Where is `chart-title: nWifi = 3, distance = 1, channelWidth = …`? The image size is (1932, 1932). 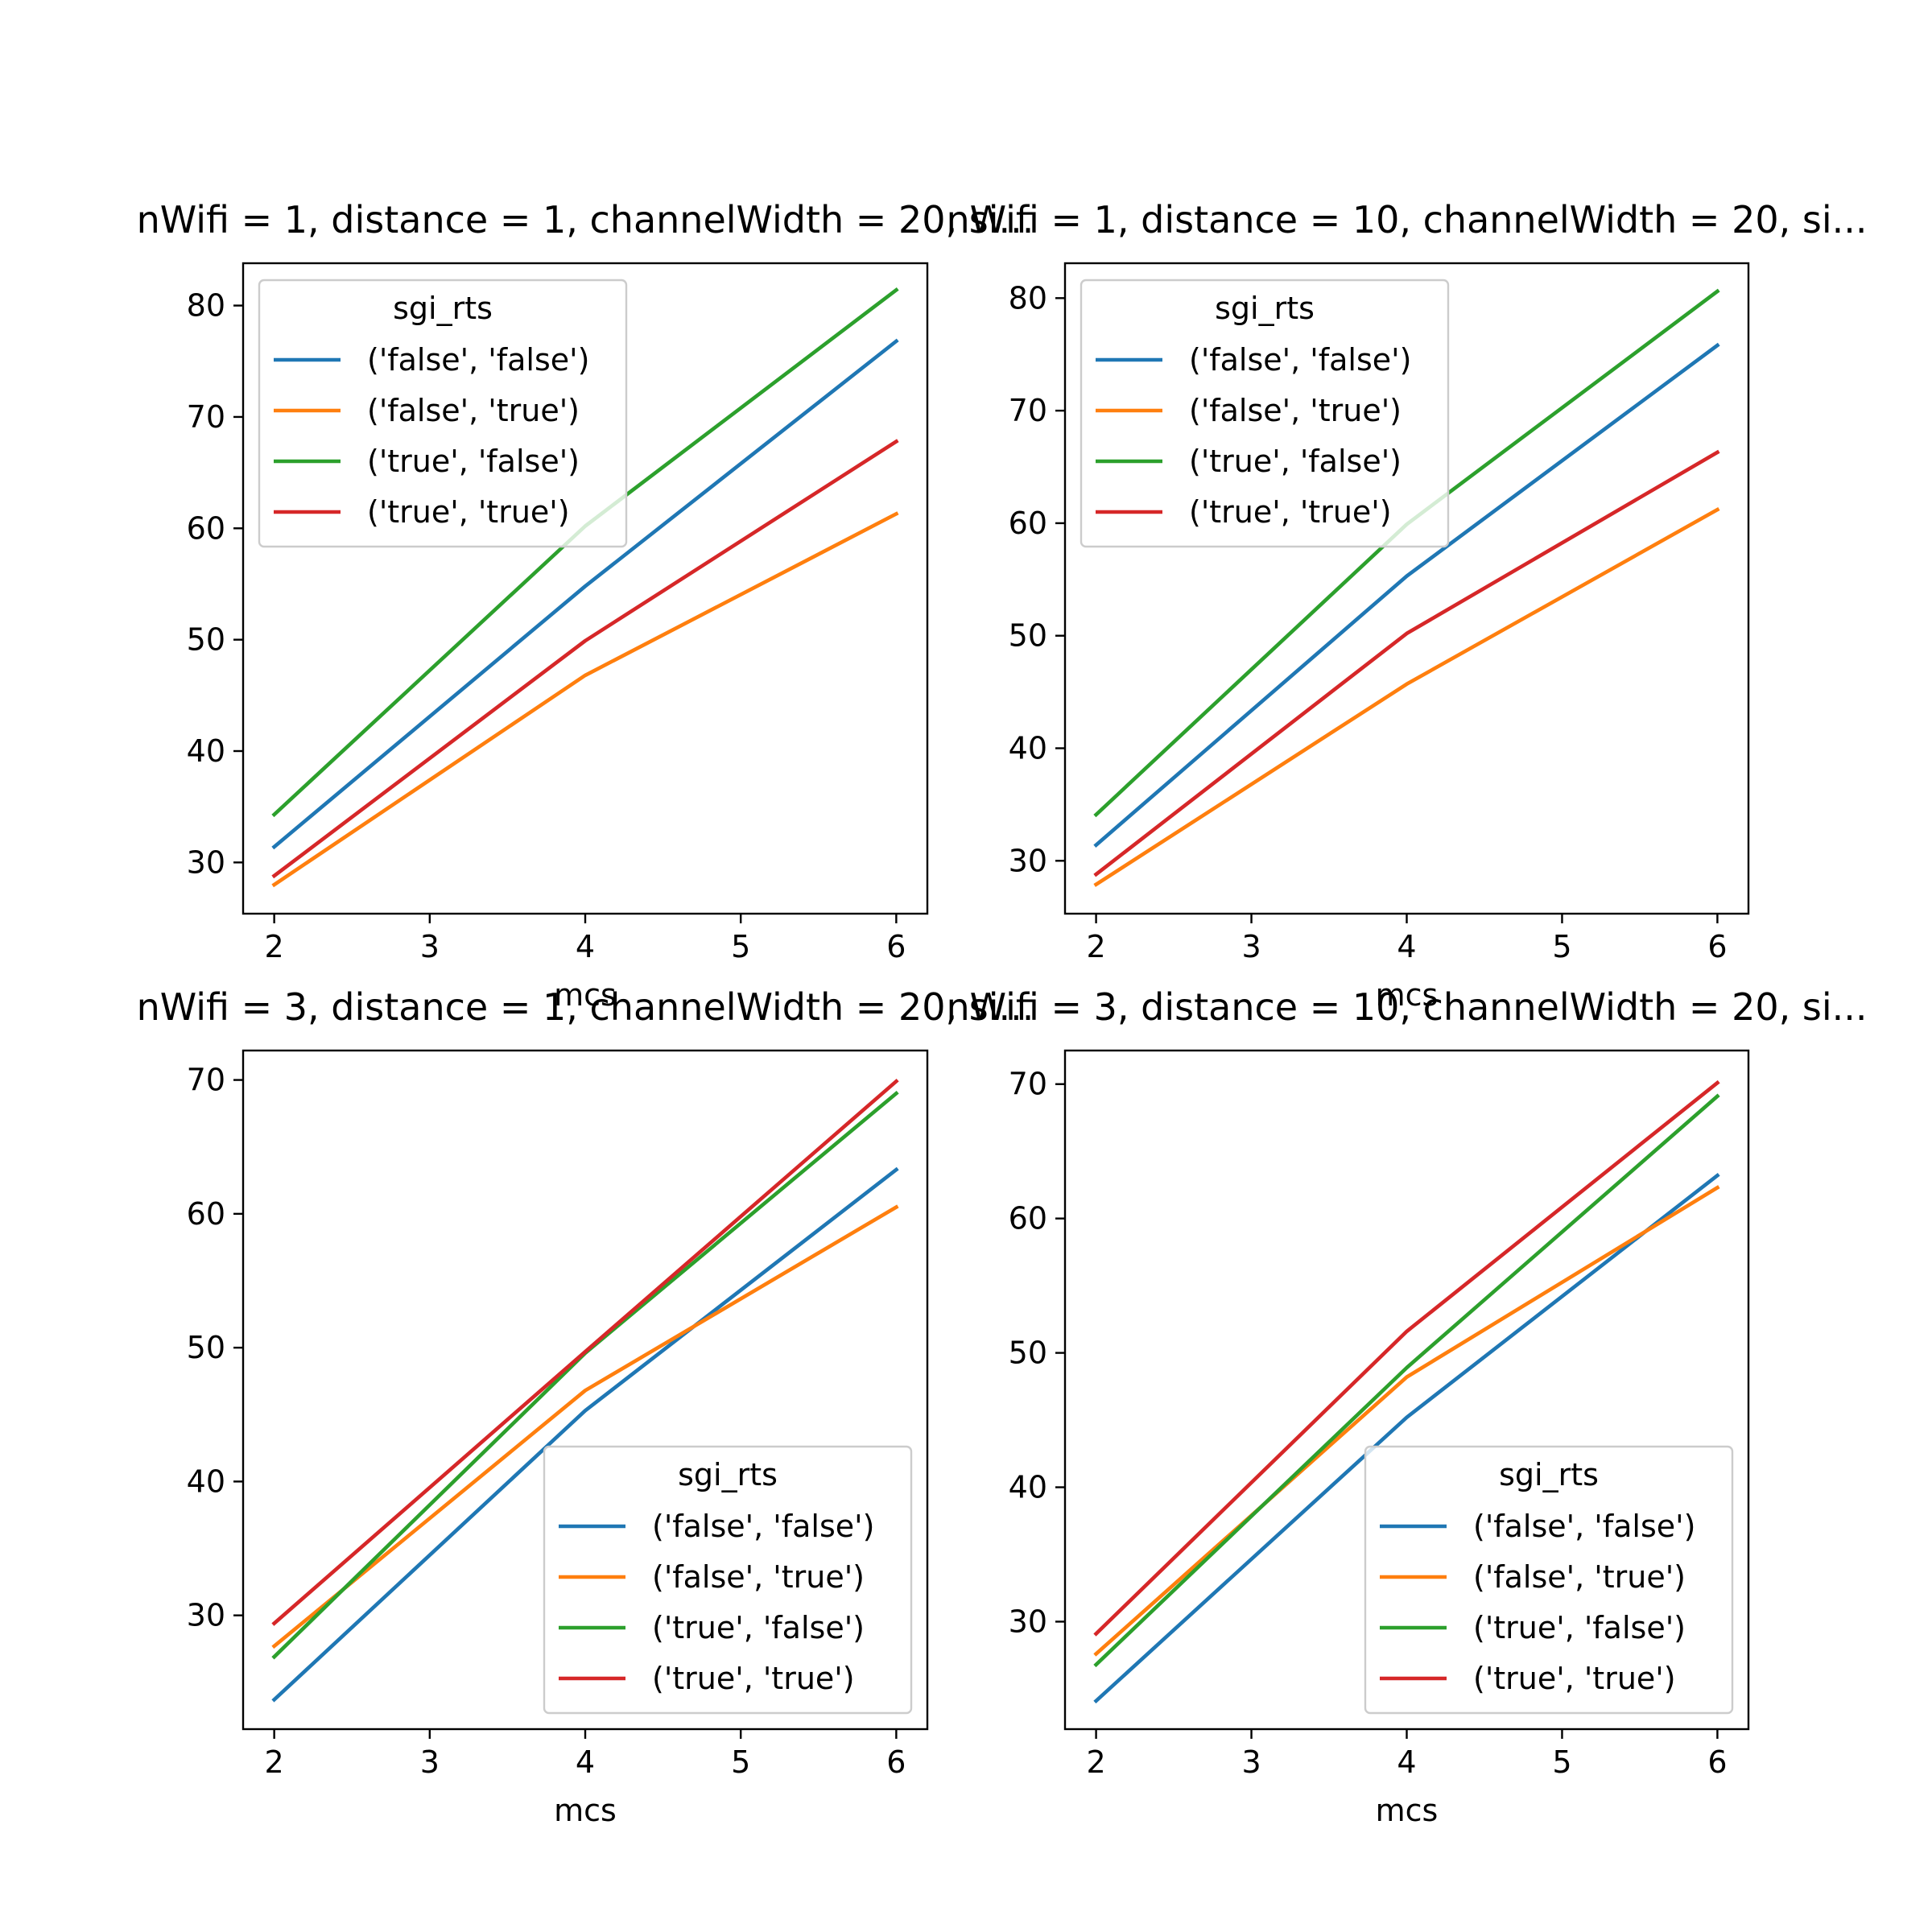 chart-title: nWifi = 3, distance = 1, channelWidth = … is located at coordinates (585, 1007).